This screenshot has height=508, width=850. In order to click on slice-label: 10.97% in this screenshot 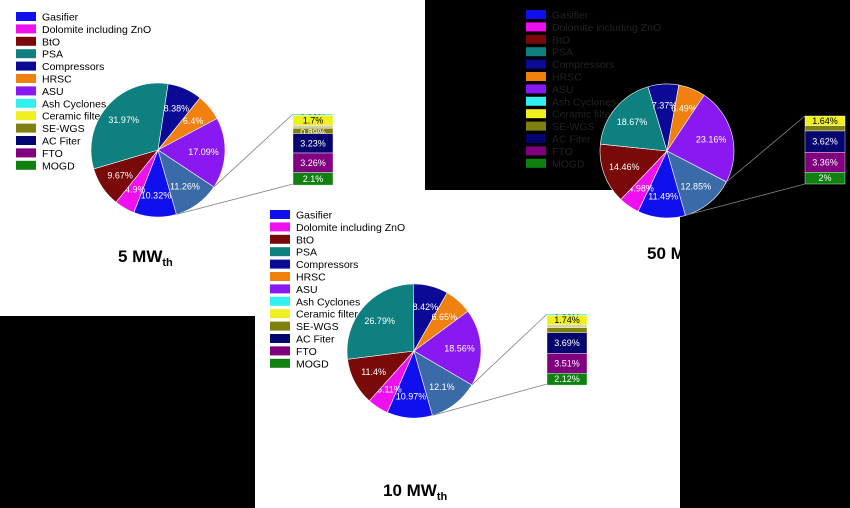, I will do `click(411, 396)`.